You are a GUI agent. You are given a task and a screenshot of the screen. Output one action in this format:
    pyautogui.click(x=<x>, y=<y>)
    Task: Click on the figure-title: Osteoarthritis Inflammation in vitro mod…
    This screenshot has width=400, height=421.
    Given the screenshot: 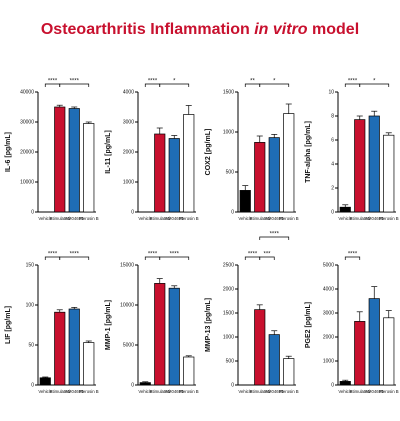 What is the action you would take?
    pyautogui.click(x=200, y=29)
    